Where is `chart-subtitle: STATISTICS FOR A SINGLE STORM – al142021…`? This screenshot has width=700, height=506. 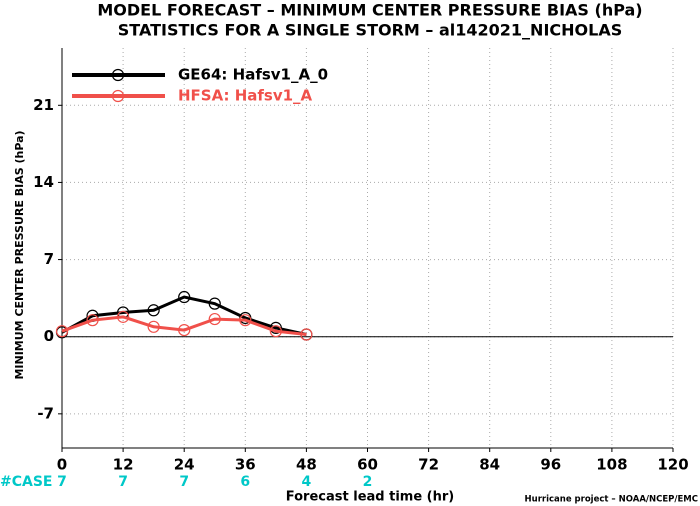
chart-subtitle: STATISTICS FOR A SINGLE STORM – al142021… is located at coordinates (370, 30).